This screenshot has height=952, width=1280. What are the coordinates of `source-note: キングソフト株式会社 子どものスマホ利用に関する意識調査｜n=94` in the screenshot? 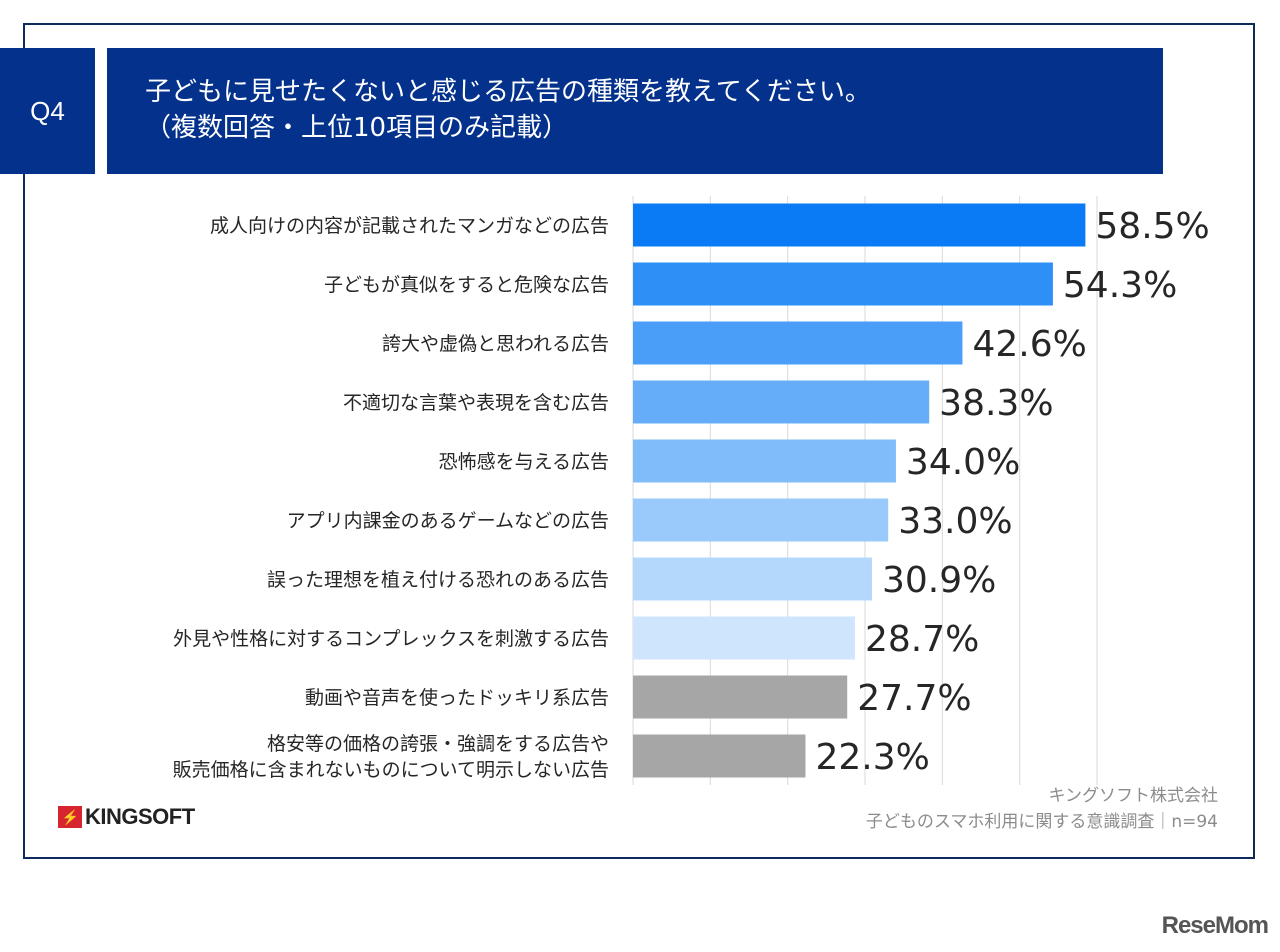 It's located at (1042, 809).